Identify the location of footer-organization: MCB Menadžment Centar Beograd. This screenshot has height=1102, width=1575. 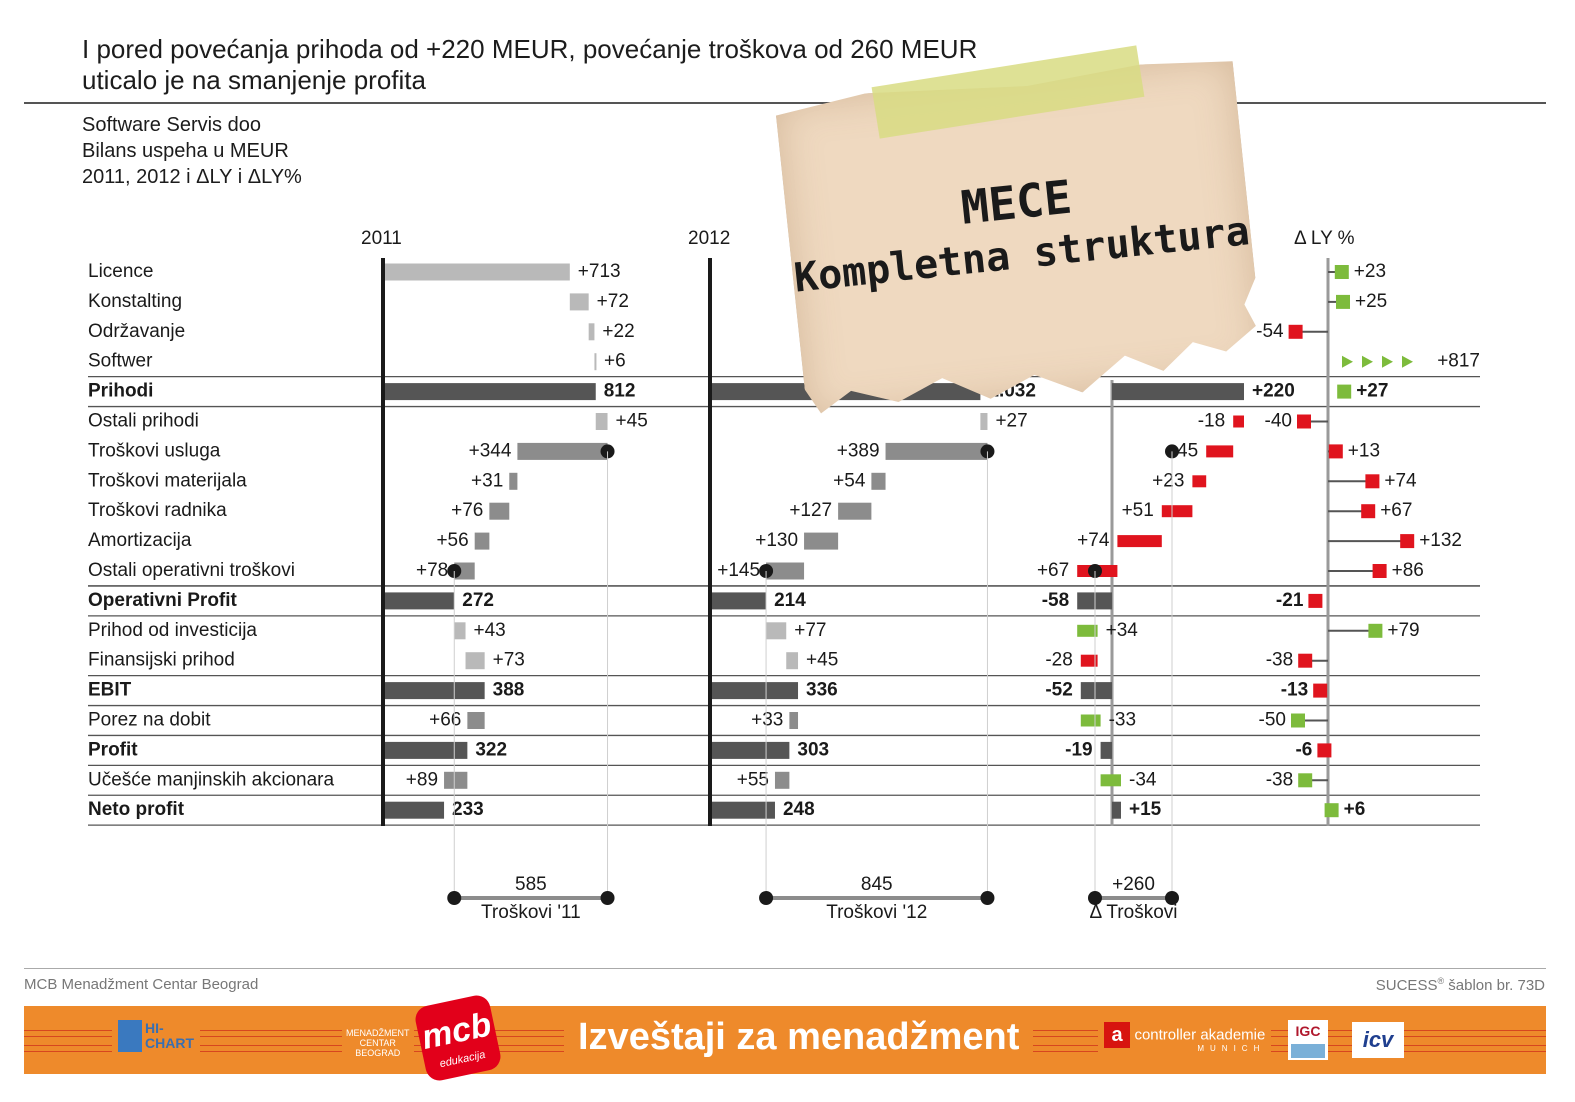
(141, 984).